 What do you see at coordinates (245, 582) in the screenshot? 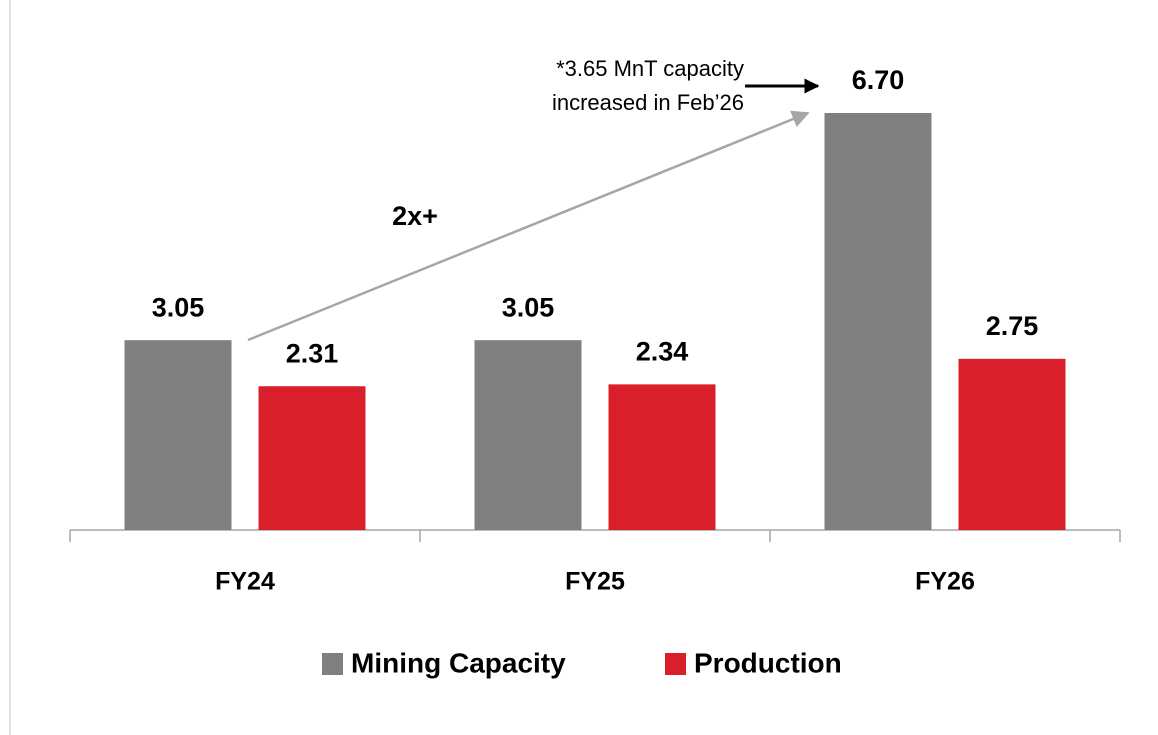
I see `x-tick-label: FY24` at bounding box center [245, 582].